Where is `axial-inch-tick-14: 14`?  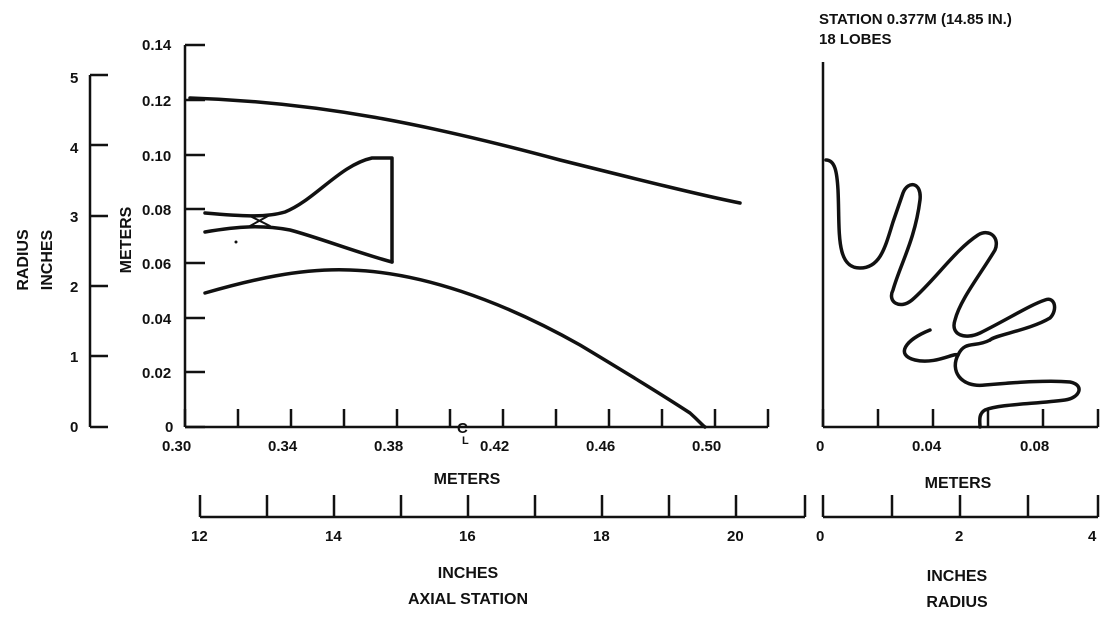 axial-inch-tick-14: 14 is located at coordinates (333, 536).